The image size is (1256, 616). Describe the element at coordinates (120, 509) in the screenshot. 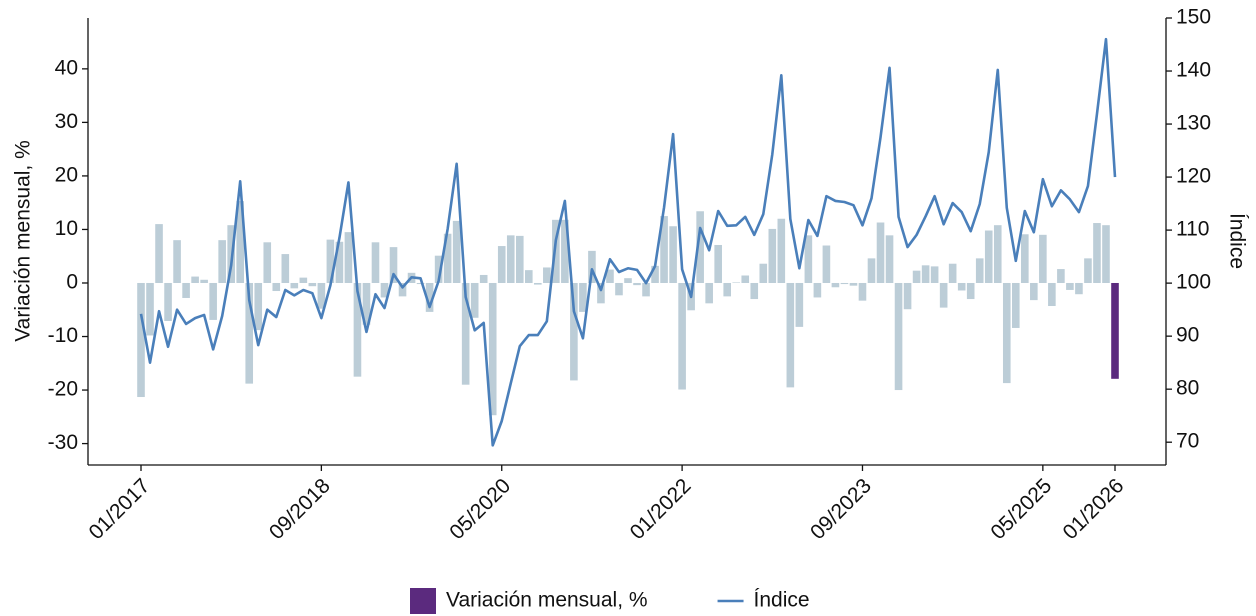

I see `x-tick-label: 01/2017` at that location.